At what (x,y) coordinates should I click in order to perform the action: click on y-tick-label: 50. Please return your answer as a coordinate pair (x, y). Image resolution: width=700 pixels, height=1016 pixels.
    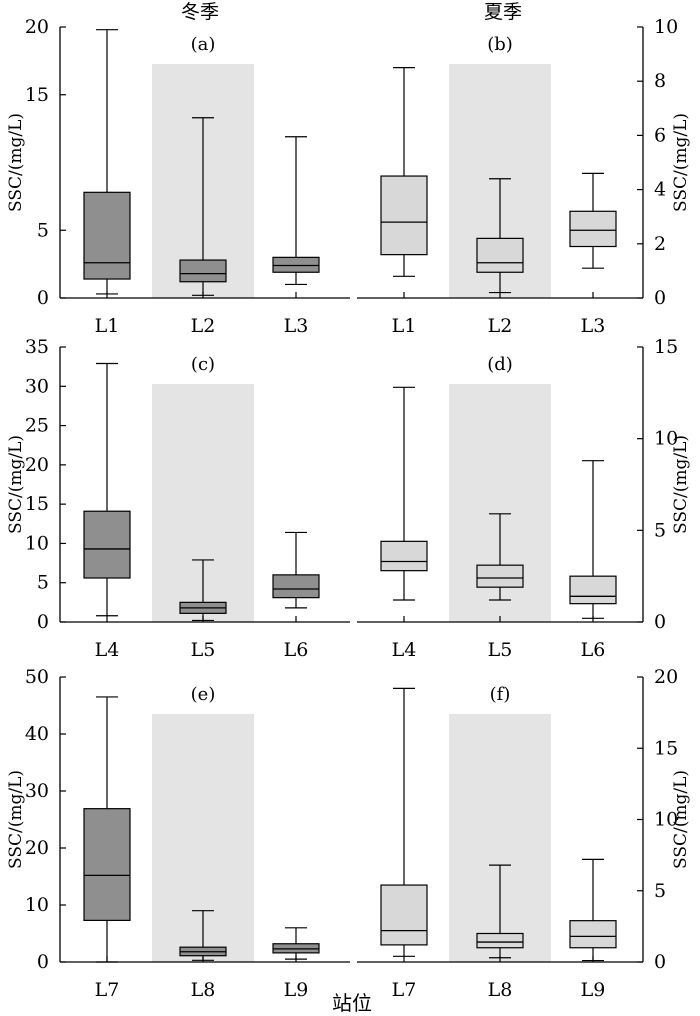
    Looking at the image, I should click on (37, 677).